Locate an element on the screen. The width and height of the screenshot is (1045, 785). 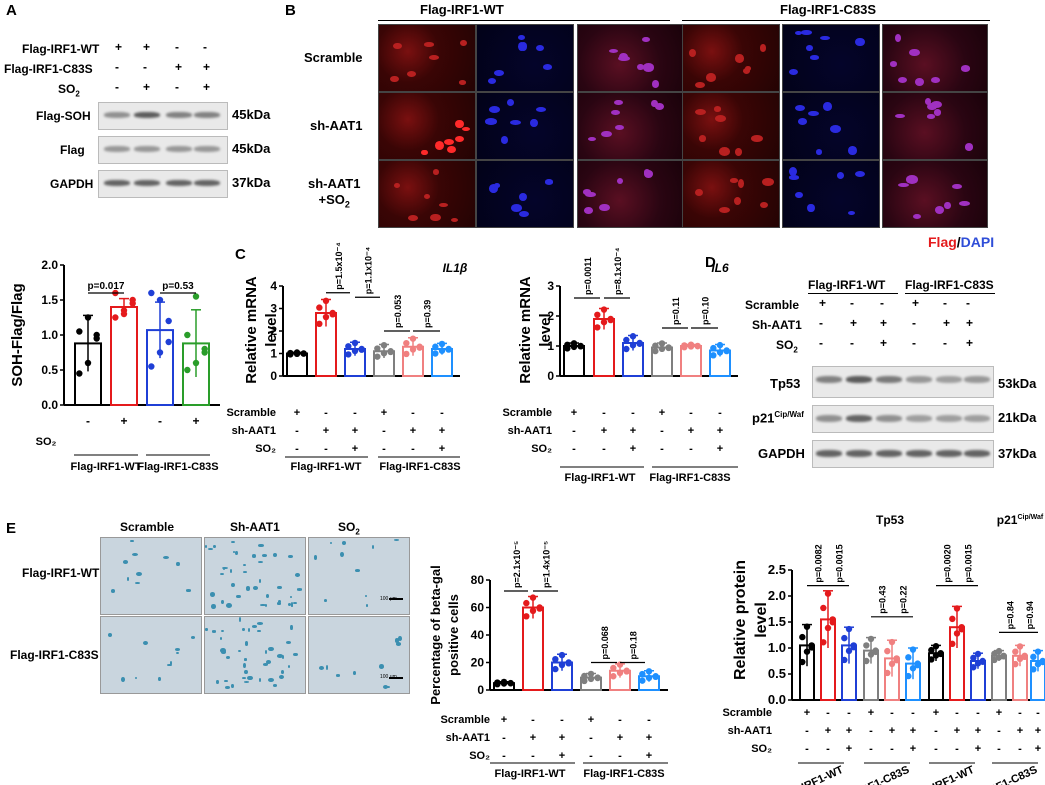
blot-p21 is located at coordinates (903, 419).